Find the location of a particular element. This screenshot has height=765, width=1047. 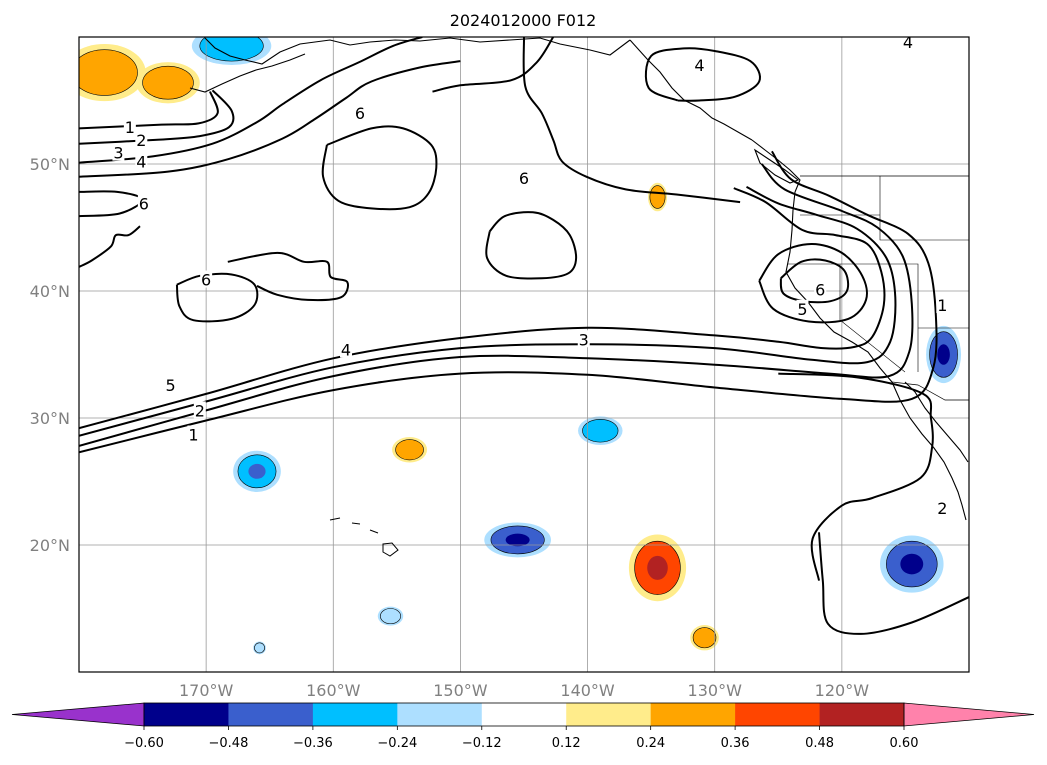

baja-california is located at coordinates (929, 451).